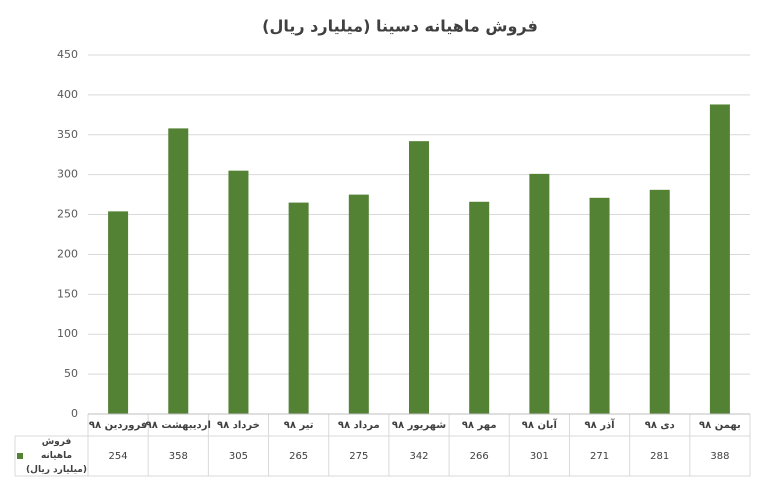 The image size is (768, 483). I want to click on chart-title: فروش ماهیانه دسینا (میلیارد ریال), so click(400, 26).